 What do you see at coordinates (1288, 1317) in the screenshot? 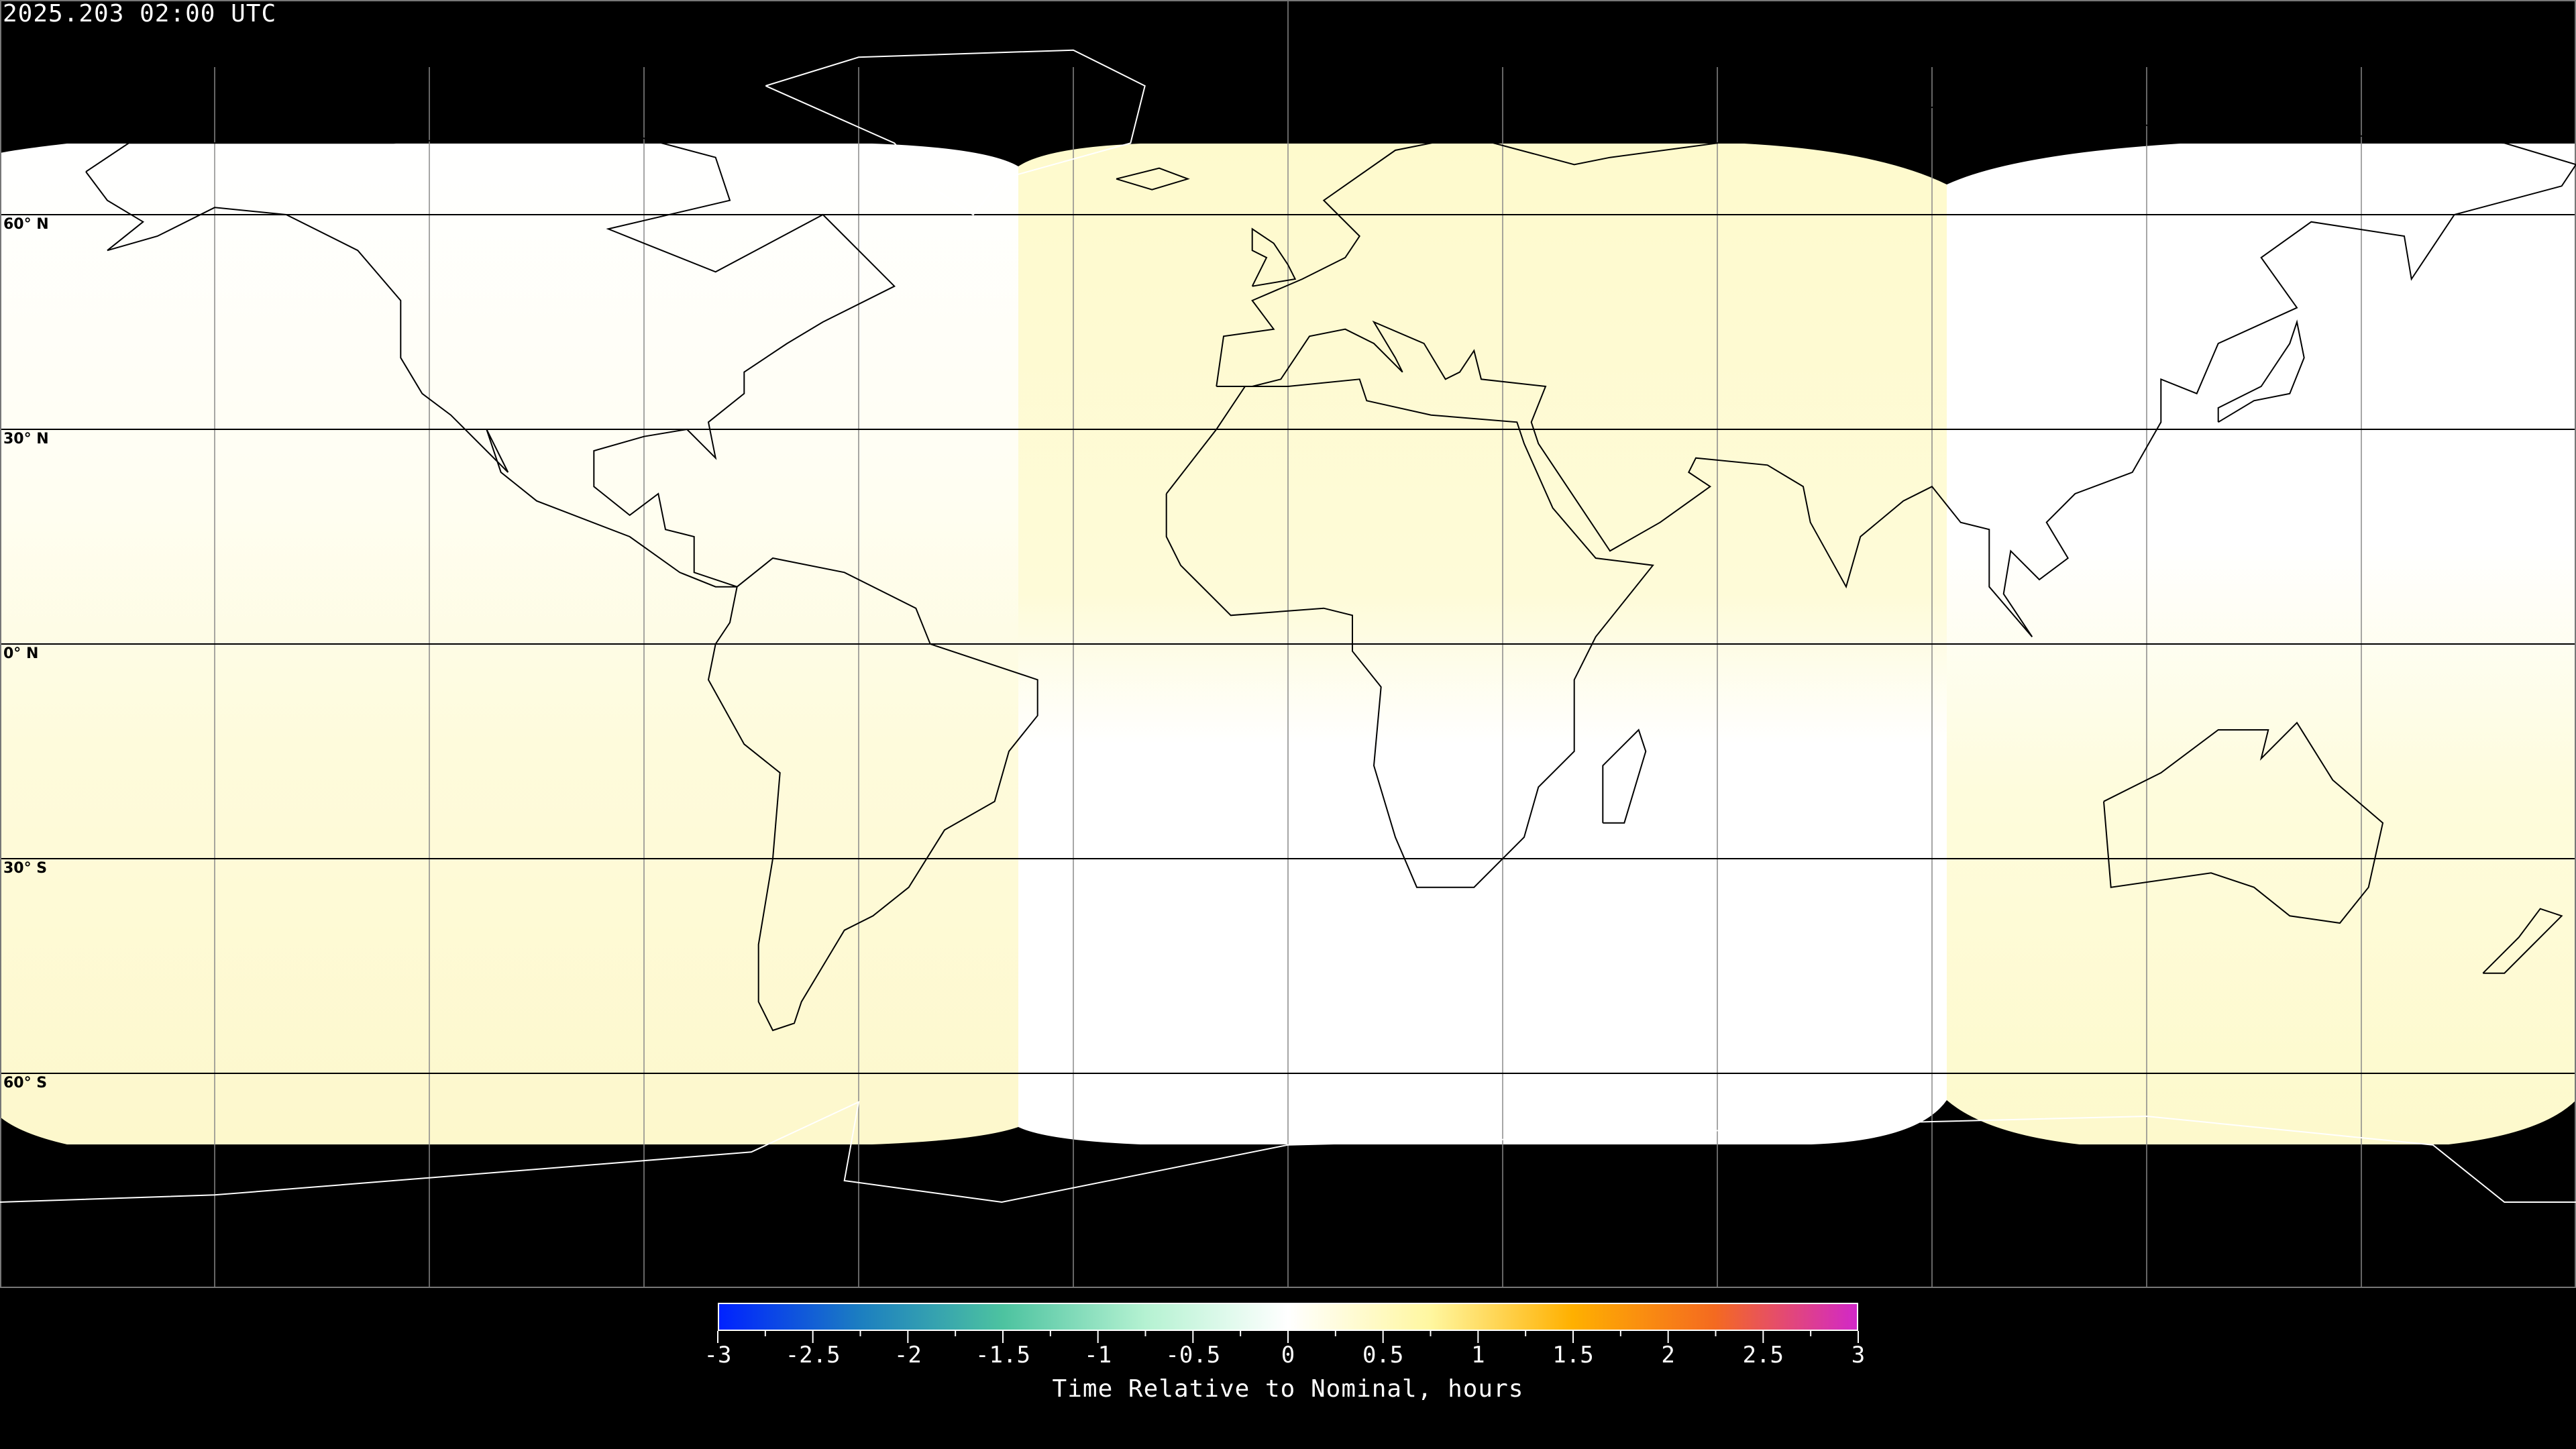
I see `colorbar` at bounding box center [1288, 1317].